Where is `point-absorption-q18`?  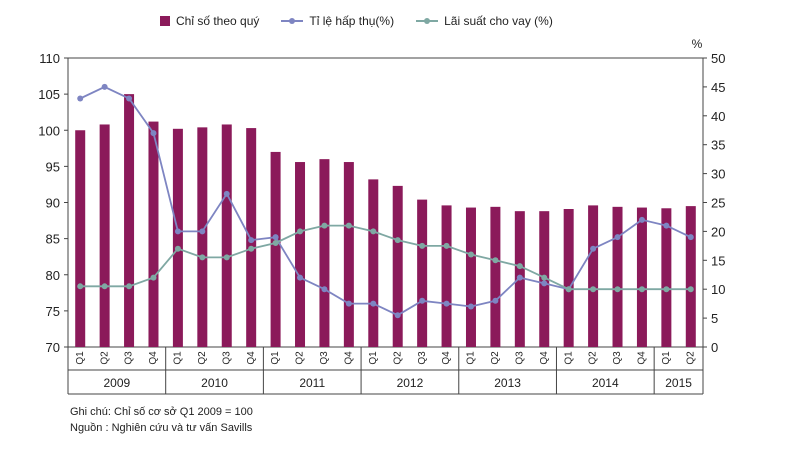
point-absorption-q18 is located at coordinates (495, 300).